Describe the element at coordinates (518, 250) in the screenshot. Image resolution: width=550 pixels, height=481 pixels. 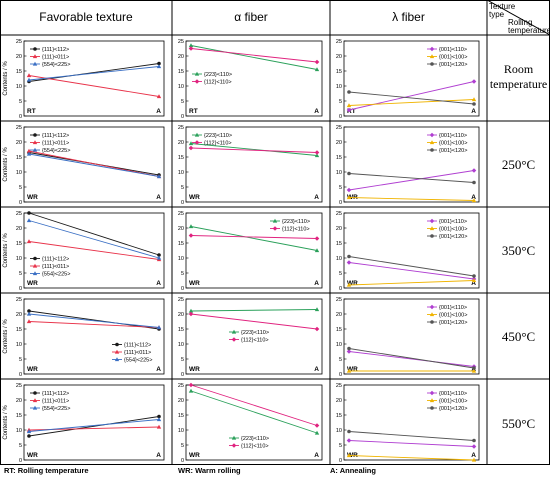
I see `row-label-350: 350°C` at that location.